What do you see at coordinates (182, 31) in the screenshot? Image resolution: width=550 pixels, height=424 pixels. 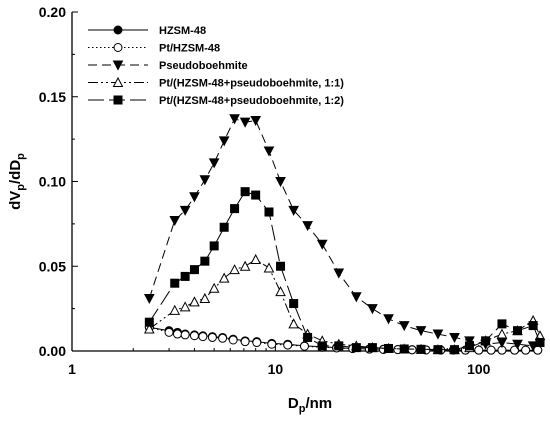 I see `legend-label: HZSM-48` at bounding box center [182, 31].